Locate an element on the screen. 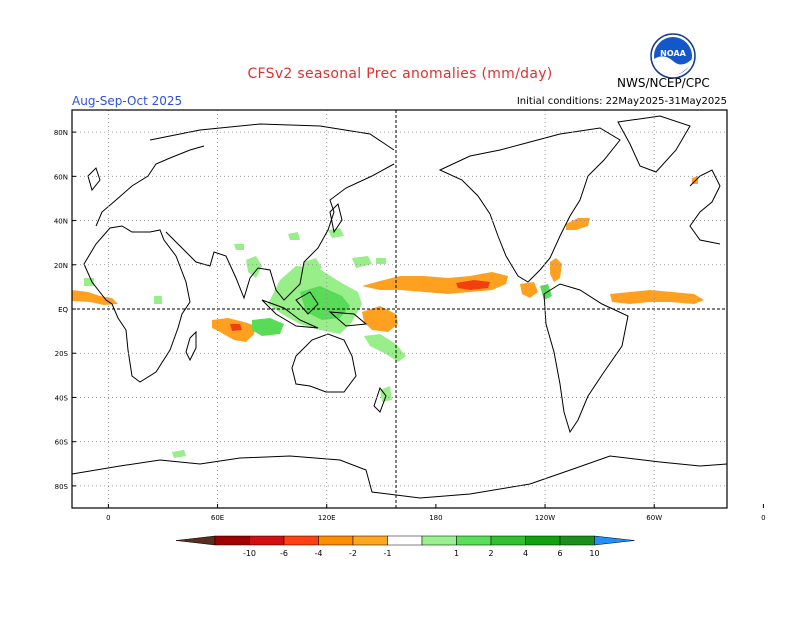 The width and height of the screenshot is (800, 618). legend-label: -2 is located at coordinates (353, 553).